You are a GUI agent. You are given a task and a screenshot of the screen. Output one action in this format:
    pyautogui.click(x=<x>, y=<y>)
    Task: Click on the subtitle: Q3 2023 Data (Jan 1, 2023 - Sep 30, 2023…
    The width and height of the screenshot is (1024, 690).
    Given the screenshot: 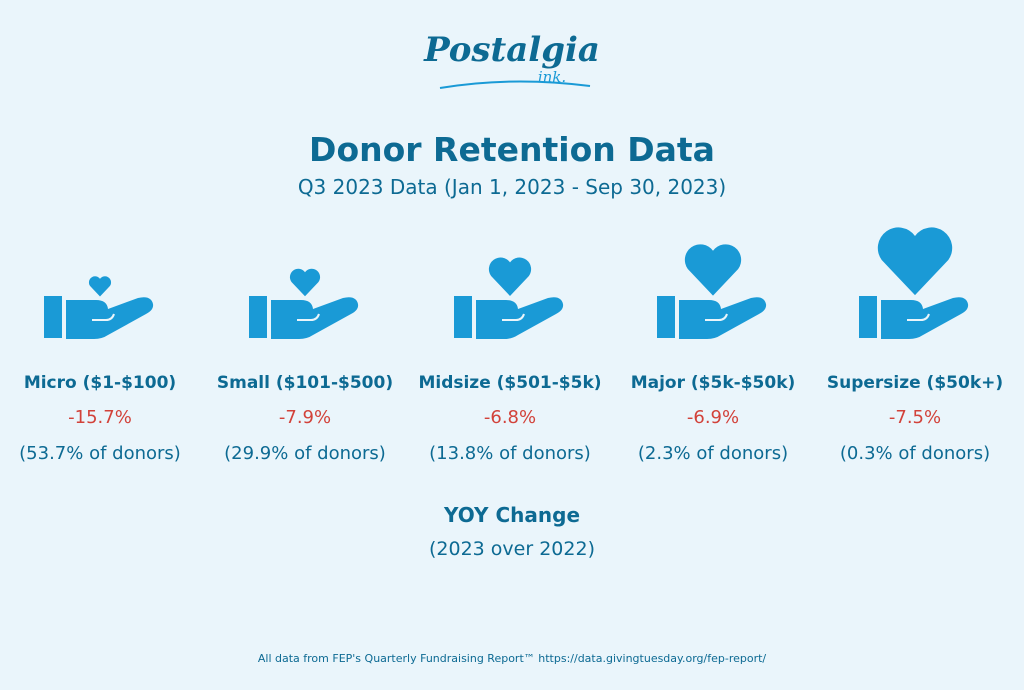 What is the action you would take?
    pyautogui.click(x=512, y=187)
    